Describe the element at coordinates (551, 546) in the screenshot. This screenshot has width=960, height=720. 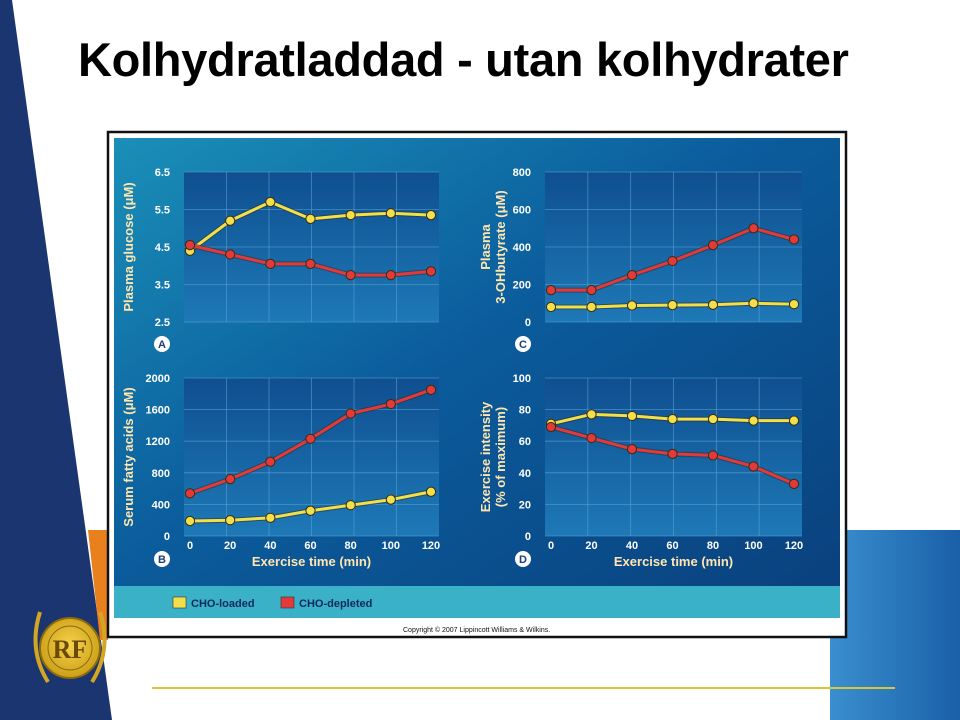
I see `x-tick-label-d: 0` at that location.